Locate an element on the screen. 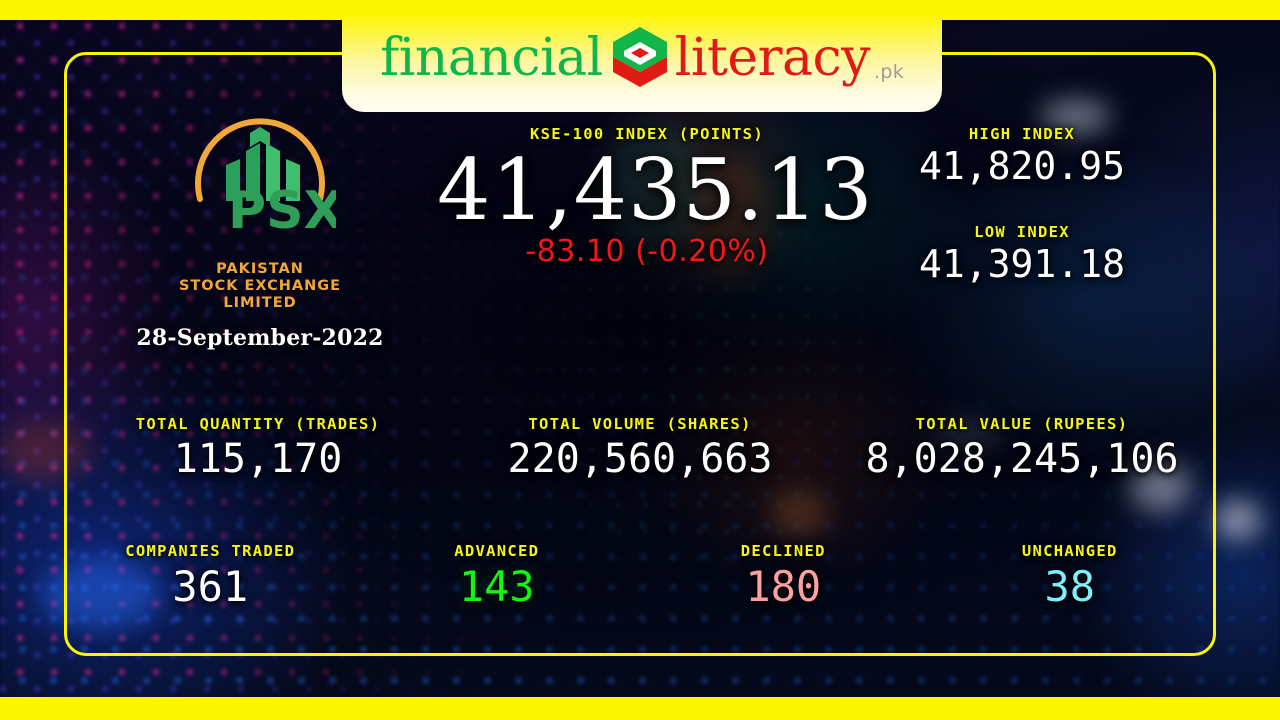  index-range-block: HIGH INDEX 41,820.95 LOW INDEX 41,391.18 is located at coordinates (1022, 205).